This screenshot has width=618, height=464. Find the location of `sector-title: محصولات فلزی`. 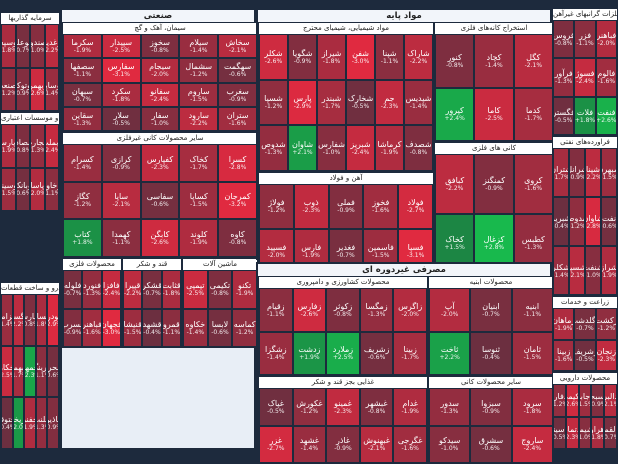

sector-title: محصولات فلزی is located at coordinates (92, 264).